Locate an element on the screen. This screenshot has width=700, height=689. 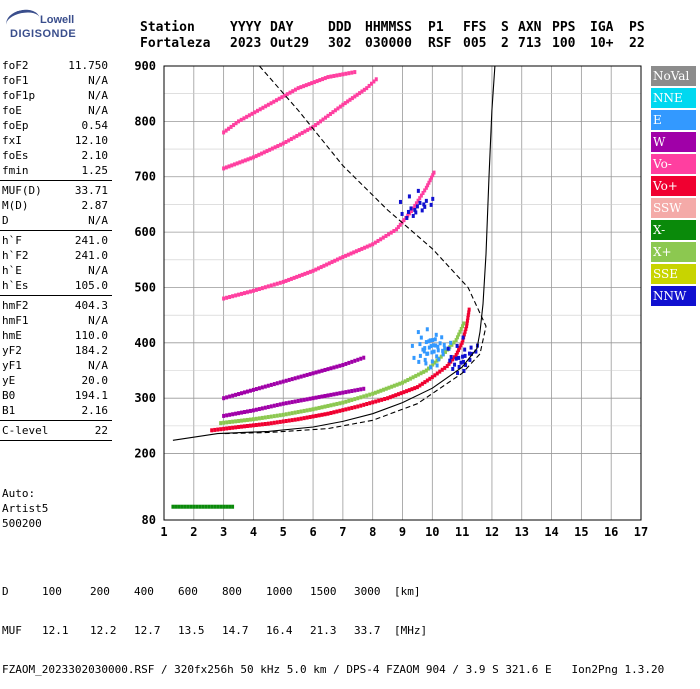
param-name: h`F2 is located at coordinates (15, 255).